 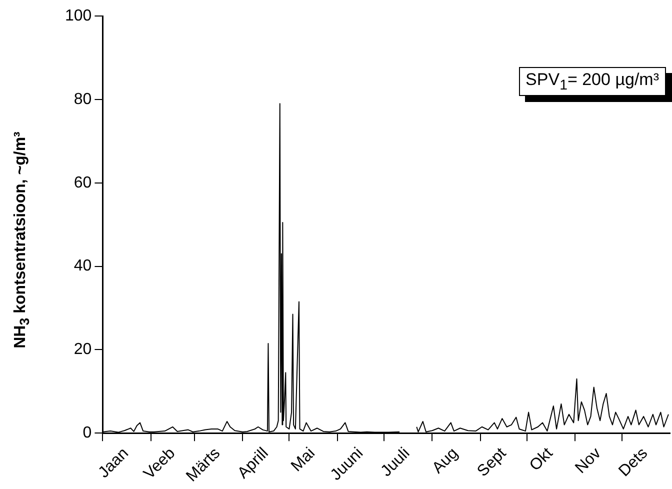 I want to click on x-tick-label: Nov, so click(x=588, y=460).